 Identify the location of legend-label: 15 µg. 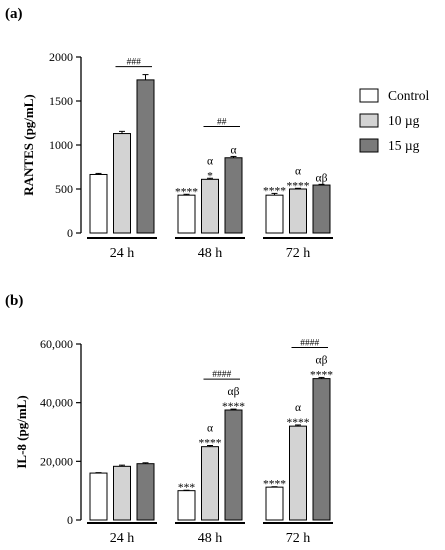
(404, 145).